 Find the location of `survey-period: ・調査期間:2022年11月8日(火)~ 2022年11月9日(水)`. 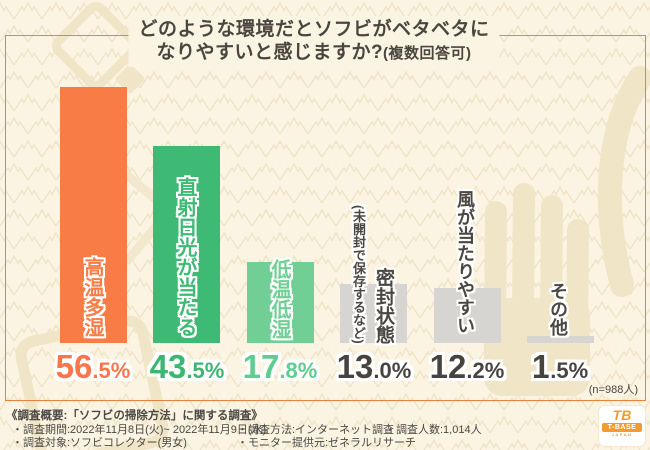

survey-period: ・調査期間:2022年11月8日(火)~ 2022年11月9日(水) is located at coordinates (139, 430).